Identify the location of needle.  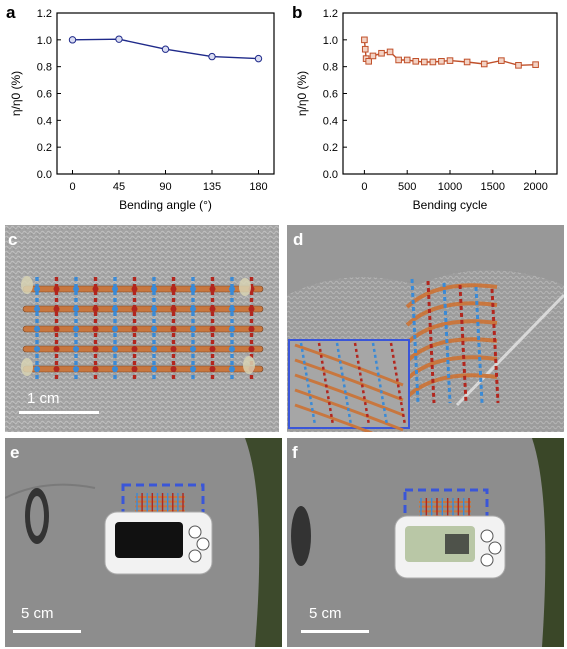
(509, 350).